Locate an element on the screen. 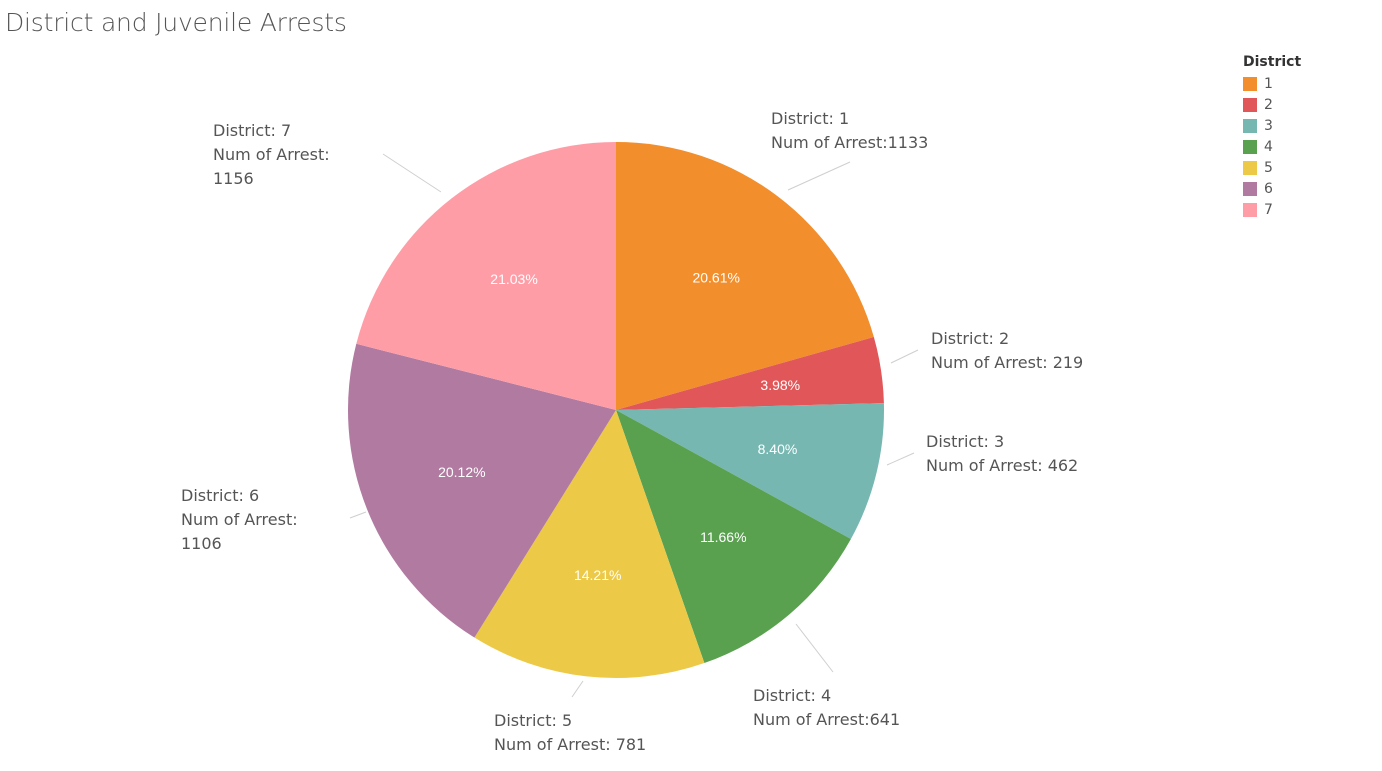  legend-item-5: 5 is located at coordinates (1272, 167).